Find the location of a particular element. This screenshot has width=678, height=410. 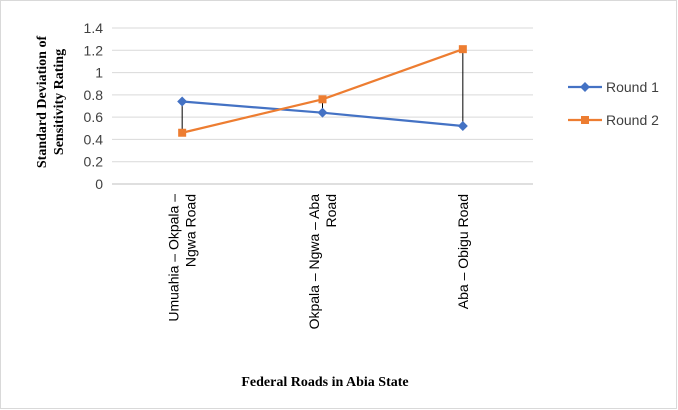

legend-label: Round 1 is located at coordinates (632, 87).